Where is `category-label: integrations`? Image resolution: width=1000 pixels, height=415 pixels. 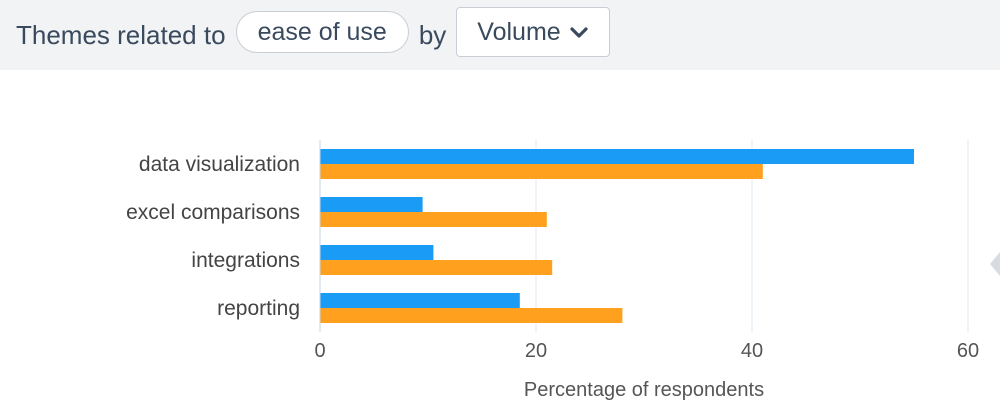 category-label: integrations is located at coordinates (245, 260).